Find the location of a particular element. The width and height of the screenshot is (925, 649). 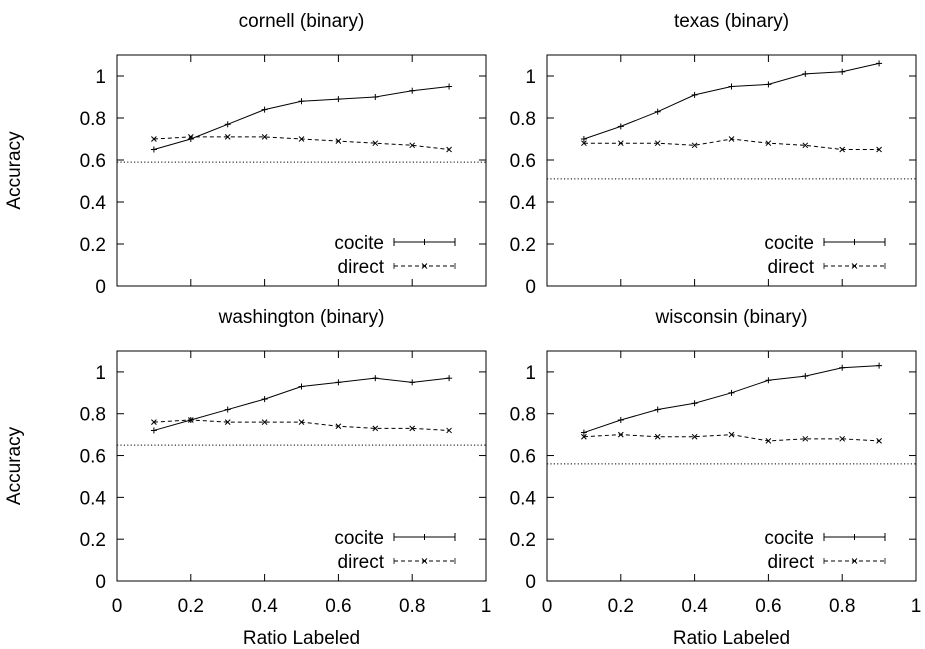

y-tick-label: 0 is located at coordinates (530, 582).